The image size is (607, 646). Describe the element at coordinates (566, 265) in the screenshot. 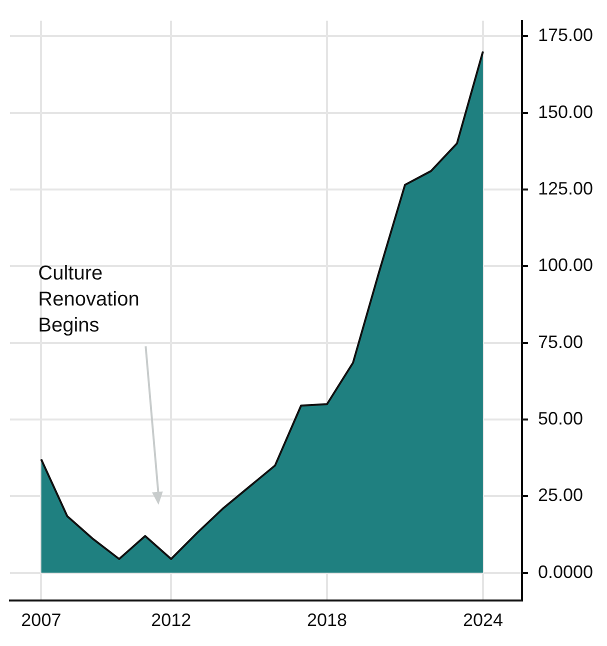

I see `y-tick-label: 100.00` at that location.